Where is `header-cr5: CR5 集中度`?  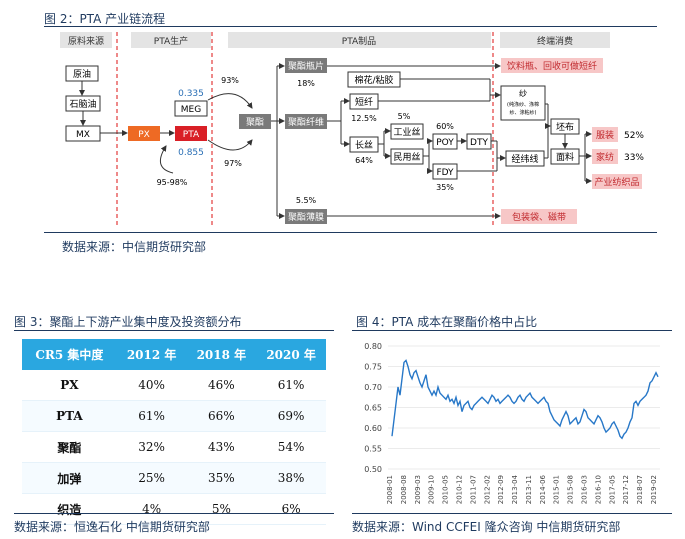 header-cr5: CR5 集中度 is located at coordinates (69, 354).